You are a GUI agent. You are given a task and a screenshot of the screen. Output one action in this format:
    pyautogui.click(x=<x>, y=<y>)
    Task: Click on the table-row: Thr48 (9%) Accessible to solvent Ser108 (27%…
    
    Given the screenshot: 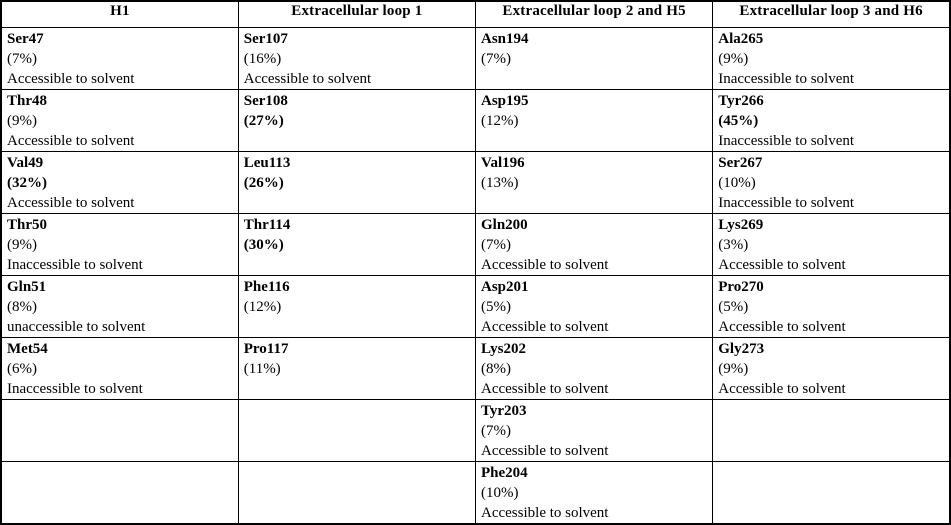 What is the action you would take?
    pyautogui.click(x=475, y=120)
    